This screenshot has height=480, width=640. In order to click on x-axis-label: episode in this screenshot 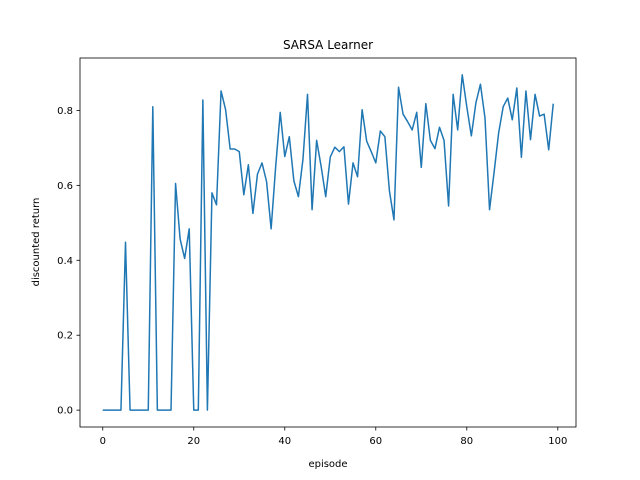, I will do `click(327, 464)`.